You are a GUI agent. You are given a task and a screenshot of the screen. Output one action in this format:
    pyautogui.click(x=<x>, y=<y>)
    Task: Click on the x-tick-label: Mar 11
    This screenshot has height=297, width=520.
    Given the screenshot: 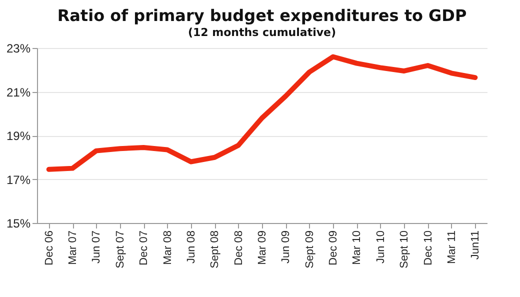 What is the action you would take?
    pyautogui.click(x=452, y=247)
    